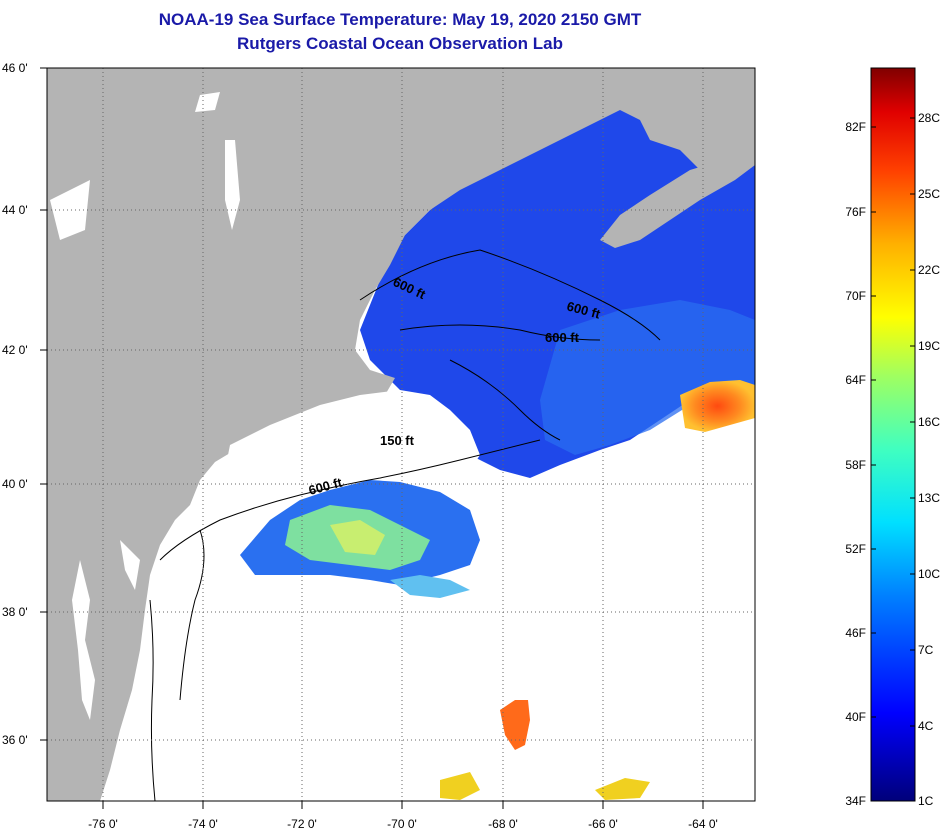 Image resolution: width=944 pixels, height=832 pixels. What do you see at coordinates (83, 640) in the screenshot?
I see `chesapeake-bay` at bounding box center [83, 640].